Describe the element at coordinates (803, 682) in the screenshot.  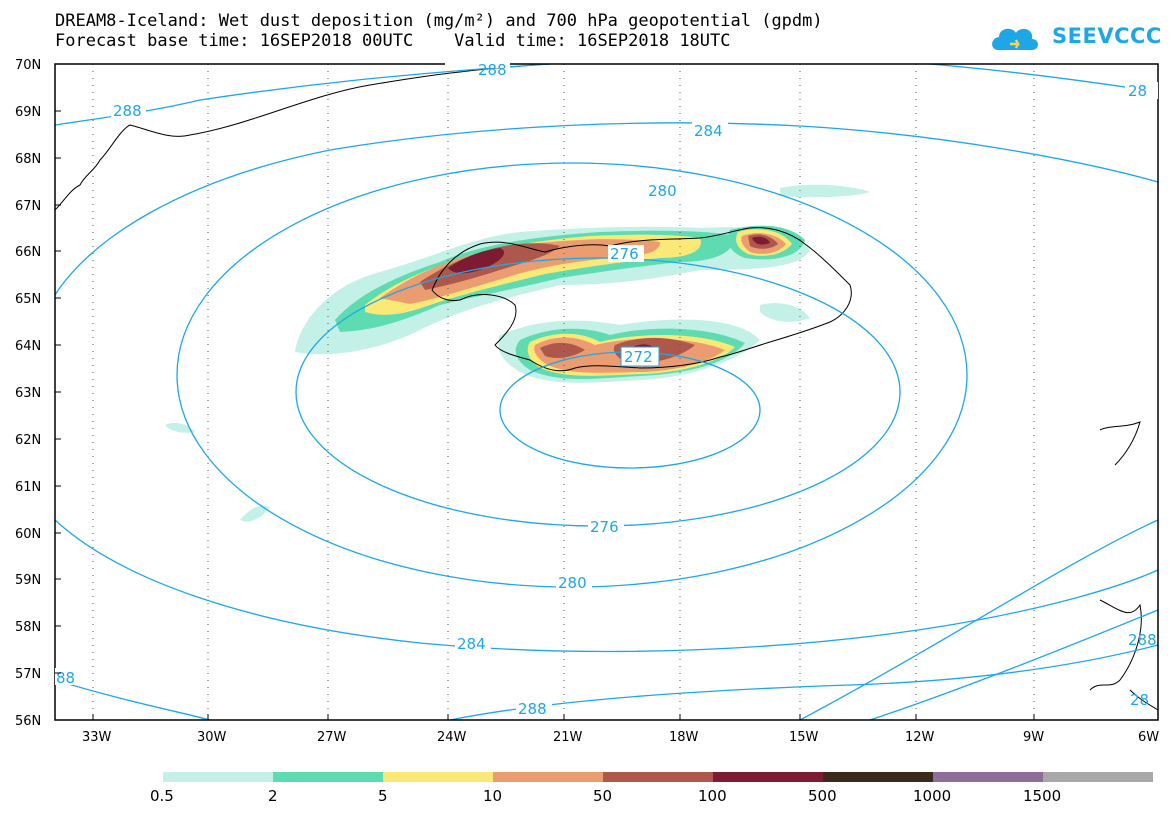
I see `contour-288-southeast` at that location.